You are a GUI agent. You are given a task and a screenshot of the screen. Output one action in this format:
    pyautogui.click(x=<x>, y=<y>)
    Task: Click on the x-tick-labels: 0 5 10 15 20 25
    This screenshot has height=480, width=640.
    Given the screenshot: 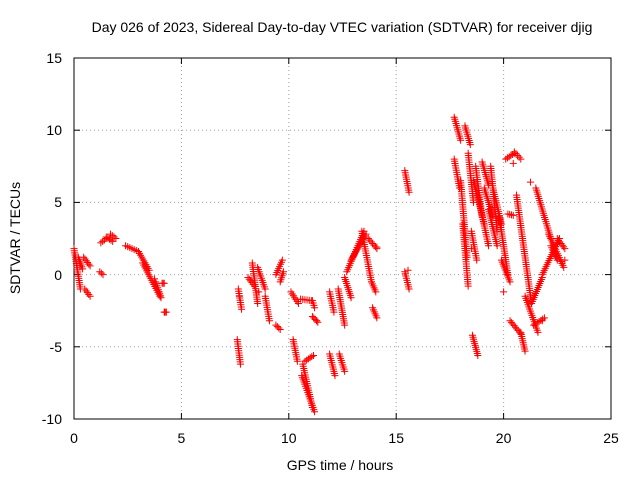 What is the action you would take?
    pyautogui.click(x=344, y=438)
    